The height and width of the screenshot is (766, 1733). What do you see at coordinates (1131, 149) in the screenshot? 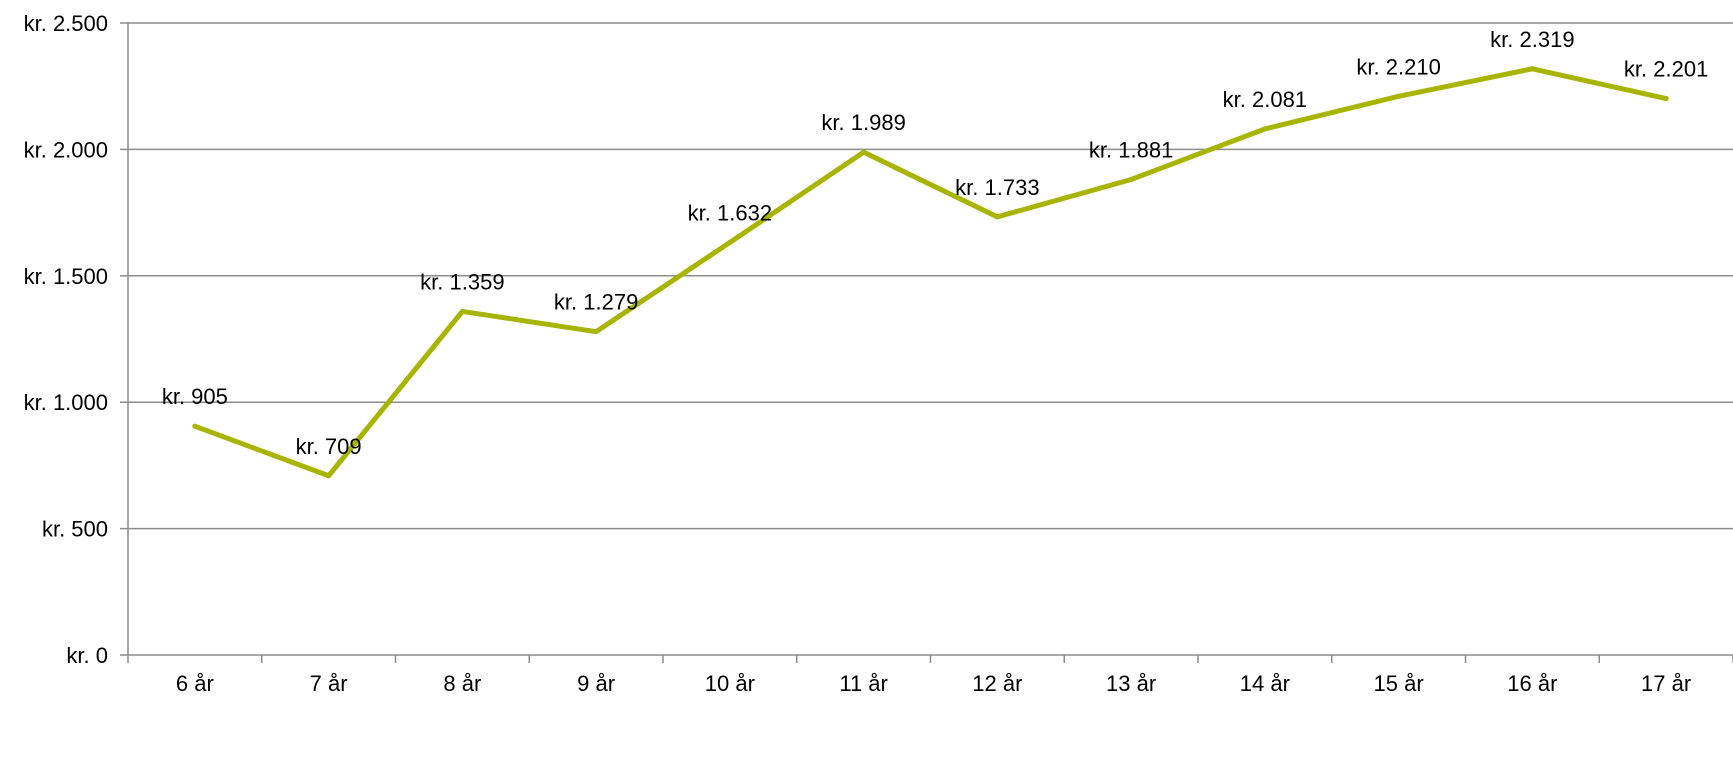
I see `data-label: kr. 1.881` at bounding box center [1131, 149].